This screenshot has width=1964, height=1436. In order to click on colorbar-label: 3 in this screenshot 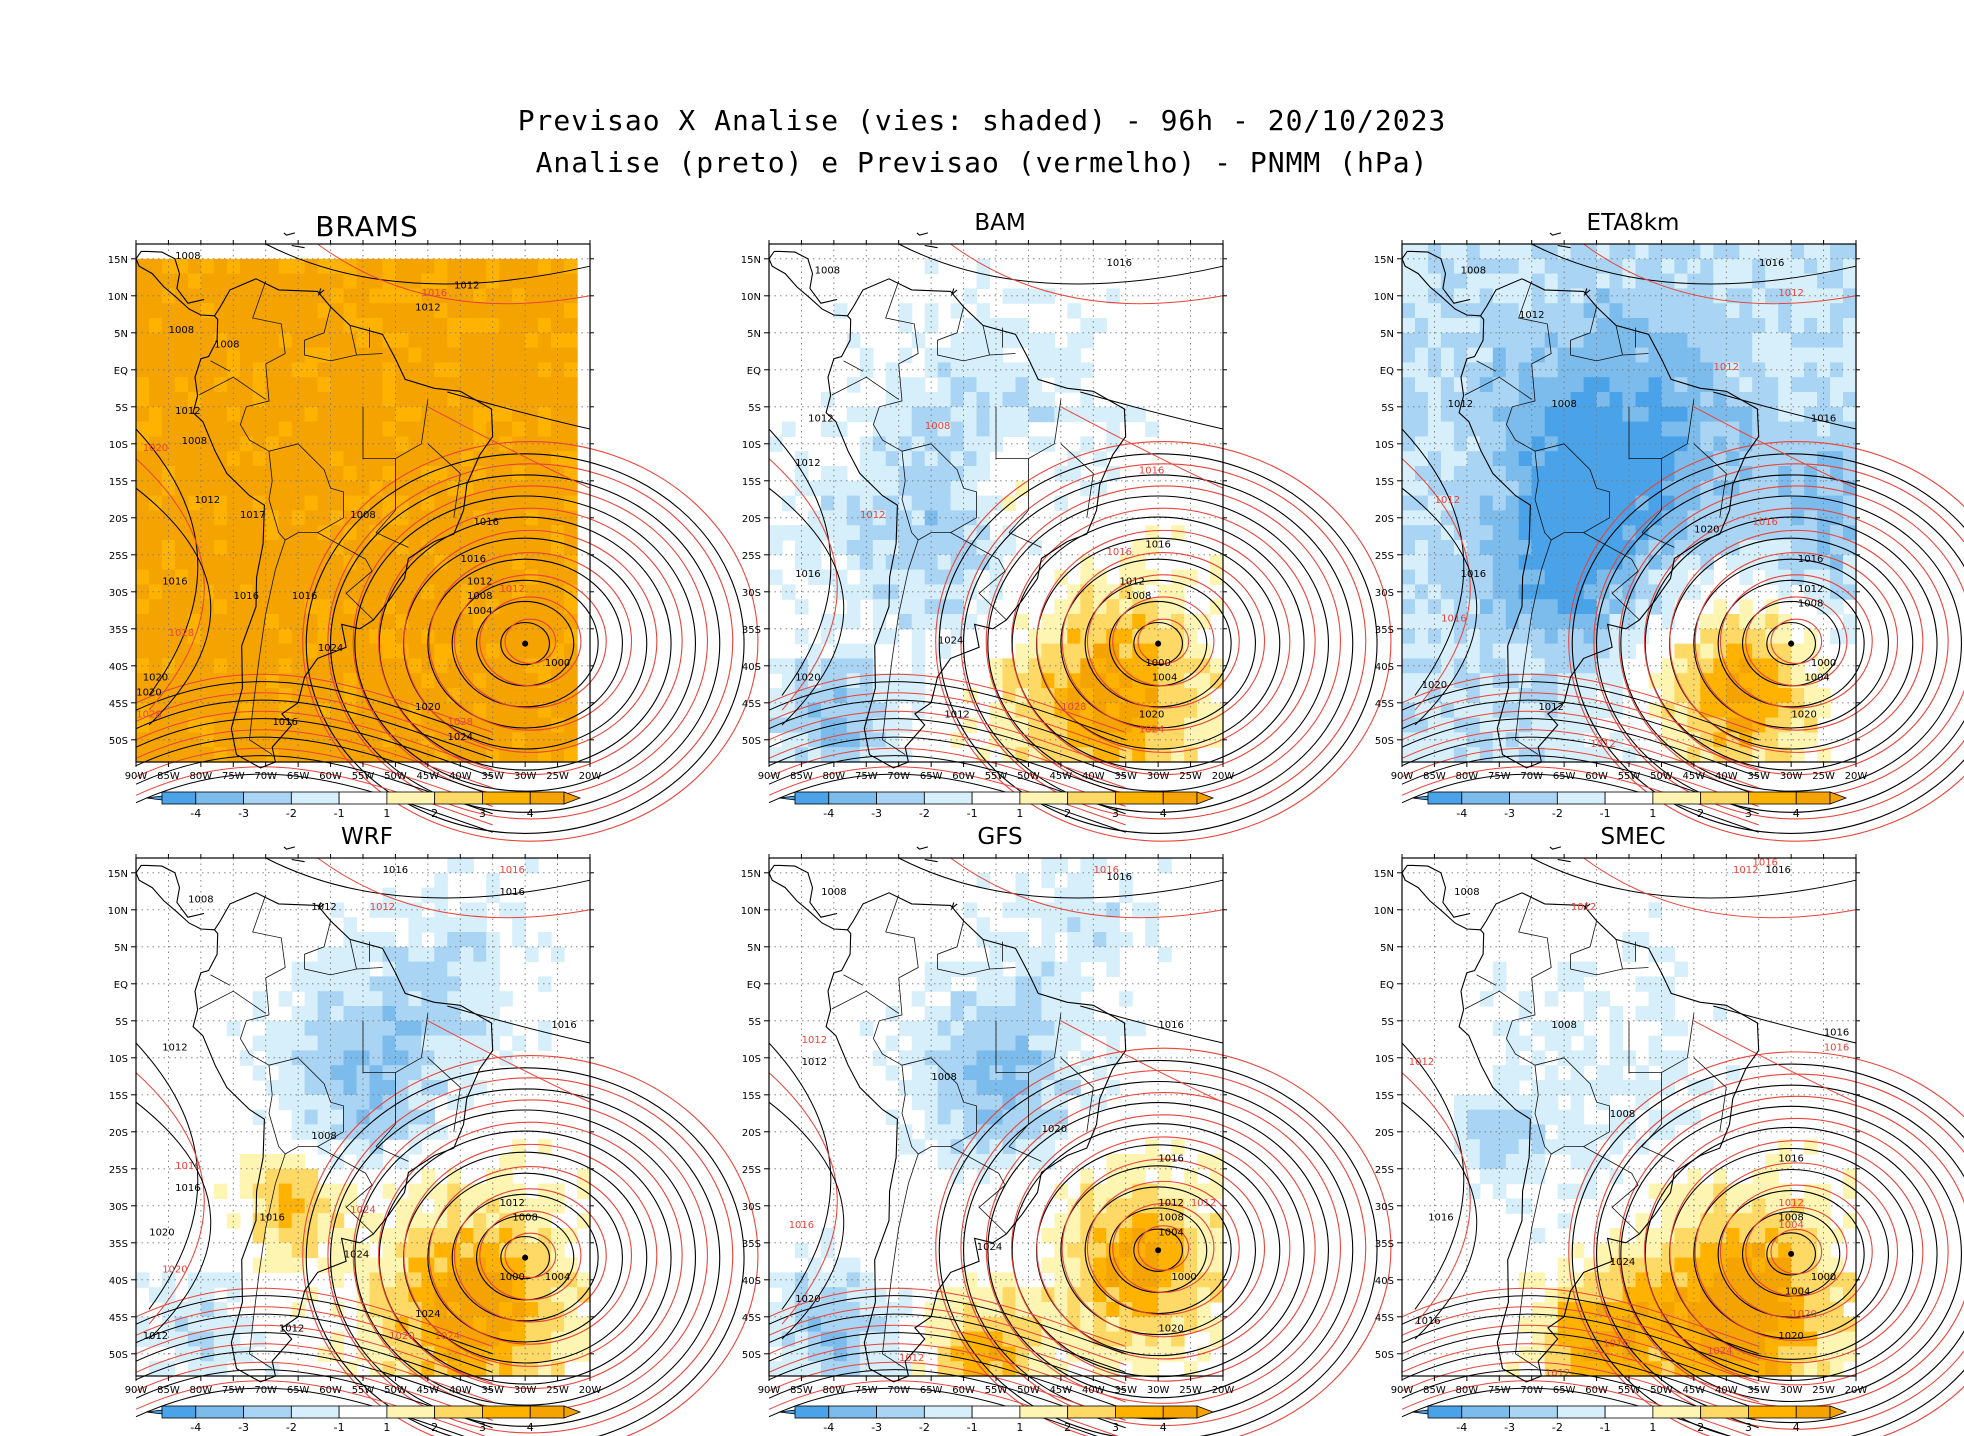, I will do `click(1115, 813)`.